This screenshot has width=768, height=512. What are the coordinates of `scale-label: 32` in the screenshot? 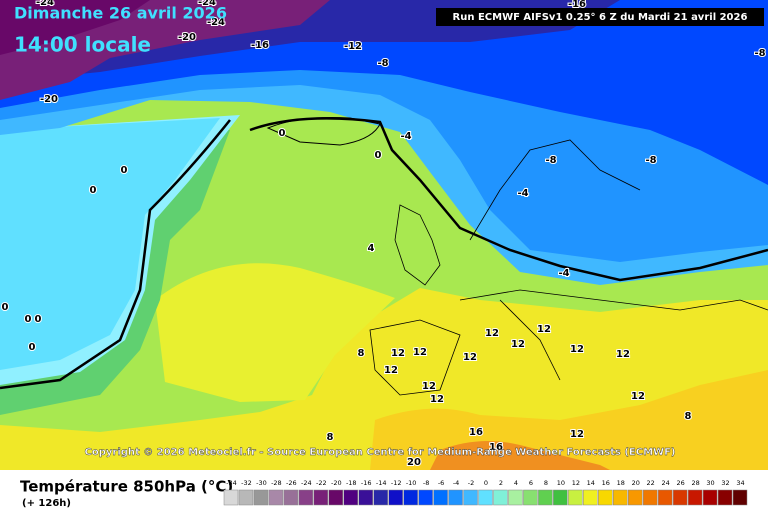 It's located at (725, 483).